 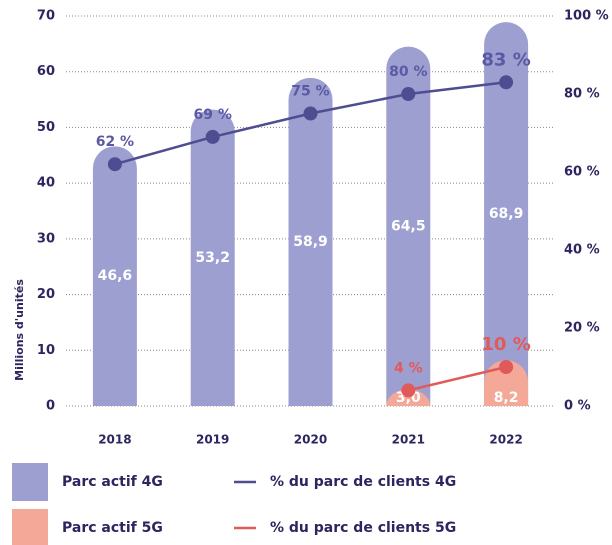 What do you see at coordinates (582, 328) in the screenshot?
I see `y2-tick-label: 20 %` at bounding box center [582, 328].